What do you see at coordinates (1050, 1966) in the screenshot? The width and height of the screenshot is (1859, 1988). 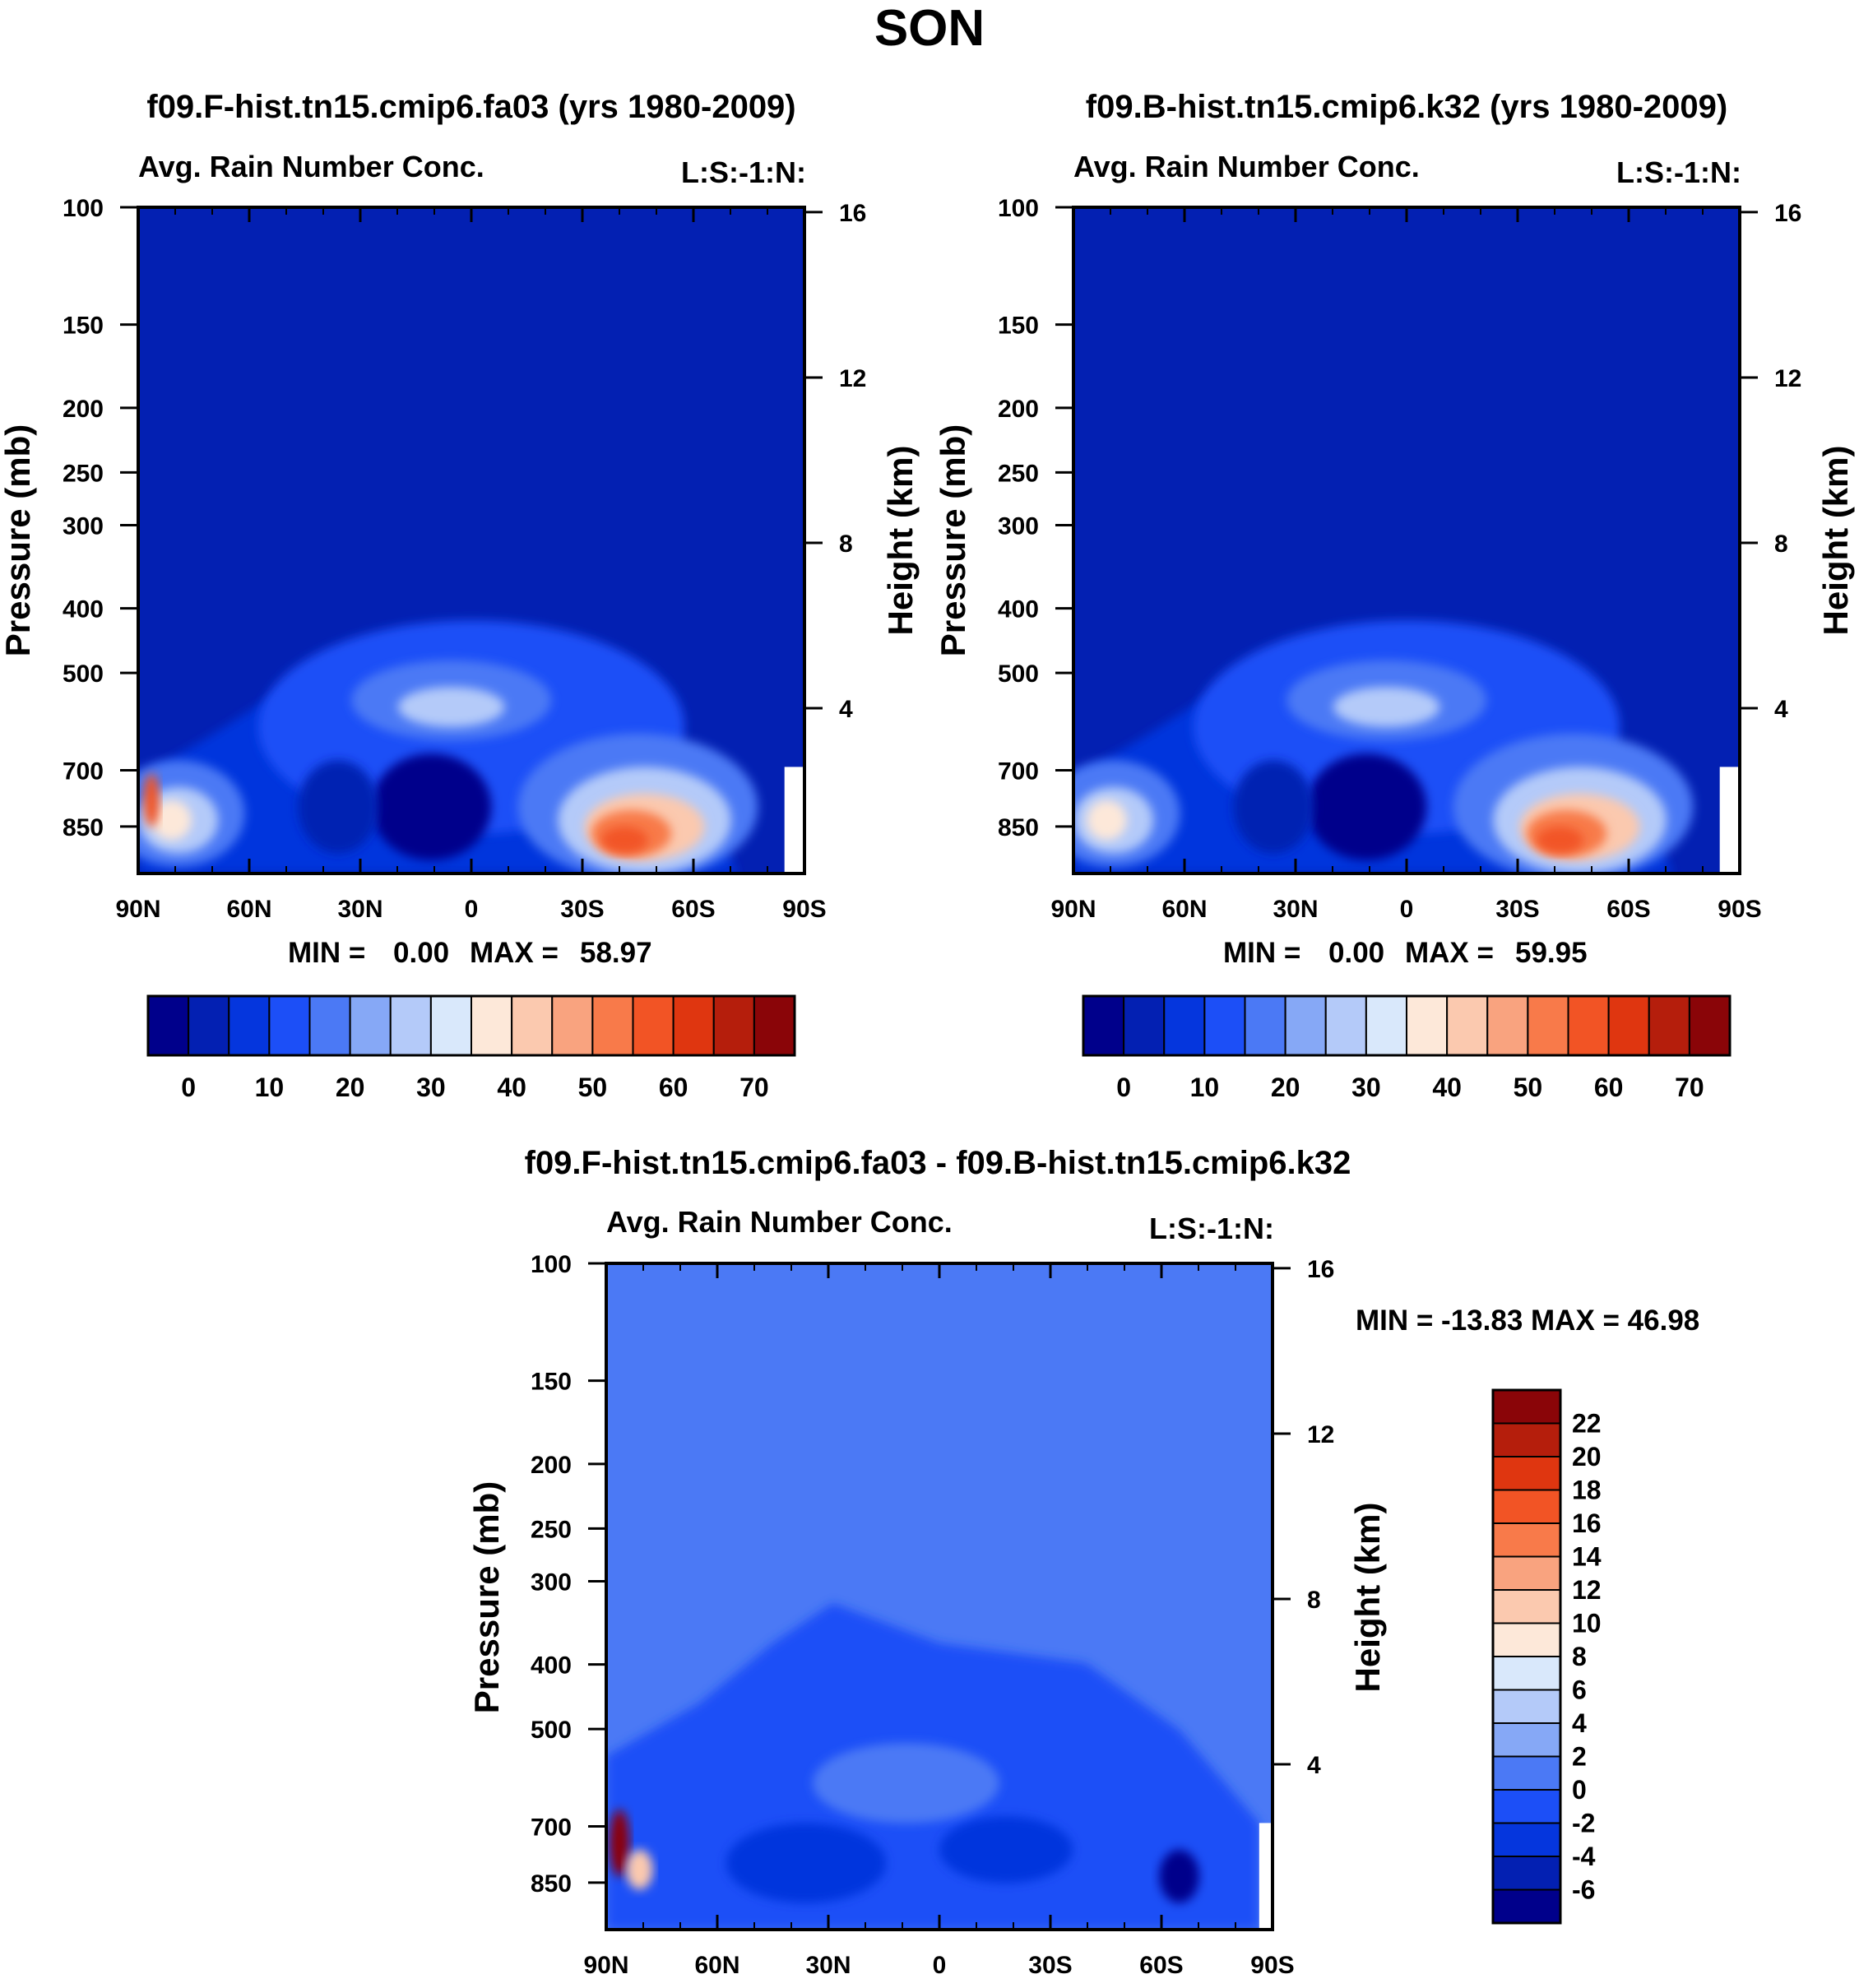 I see `panel3-xtick-label: 30S` at bounding box center [1050, 1966].